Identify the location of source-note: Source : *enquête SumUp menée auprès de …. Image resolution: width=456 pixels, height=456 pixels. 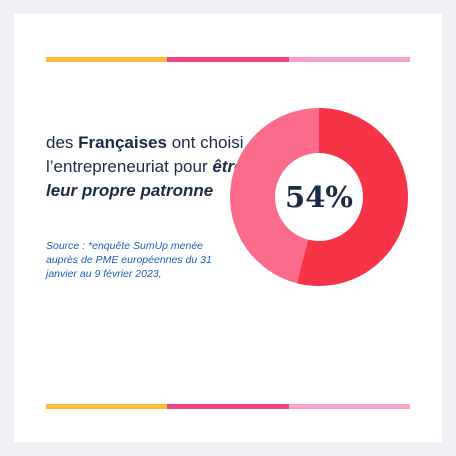
(138, 260).